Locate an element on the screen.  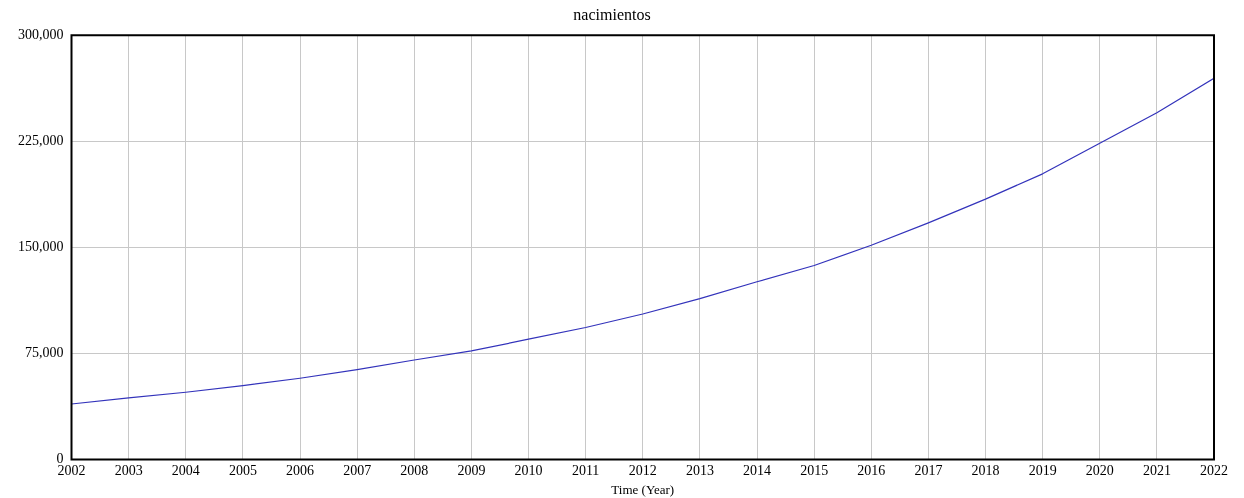
x-tick-label: 2021 is located at coordinates (1156, 470).